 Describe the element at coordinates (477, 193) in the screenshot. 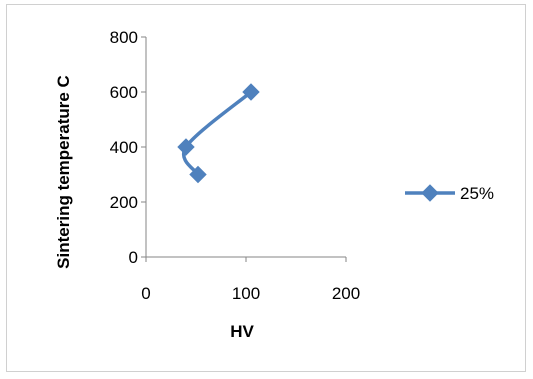

I see `legend-label: 25%` at that location.